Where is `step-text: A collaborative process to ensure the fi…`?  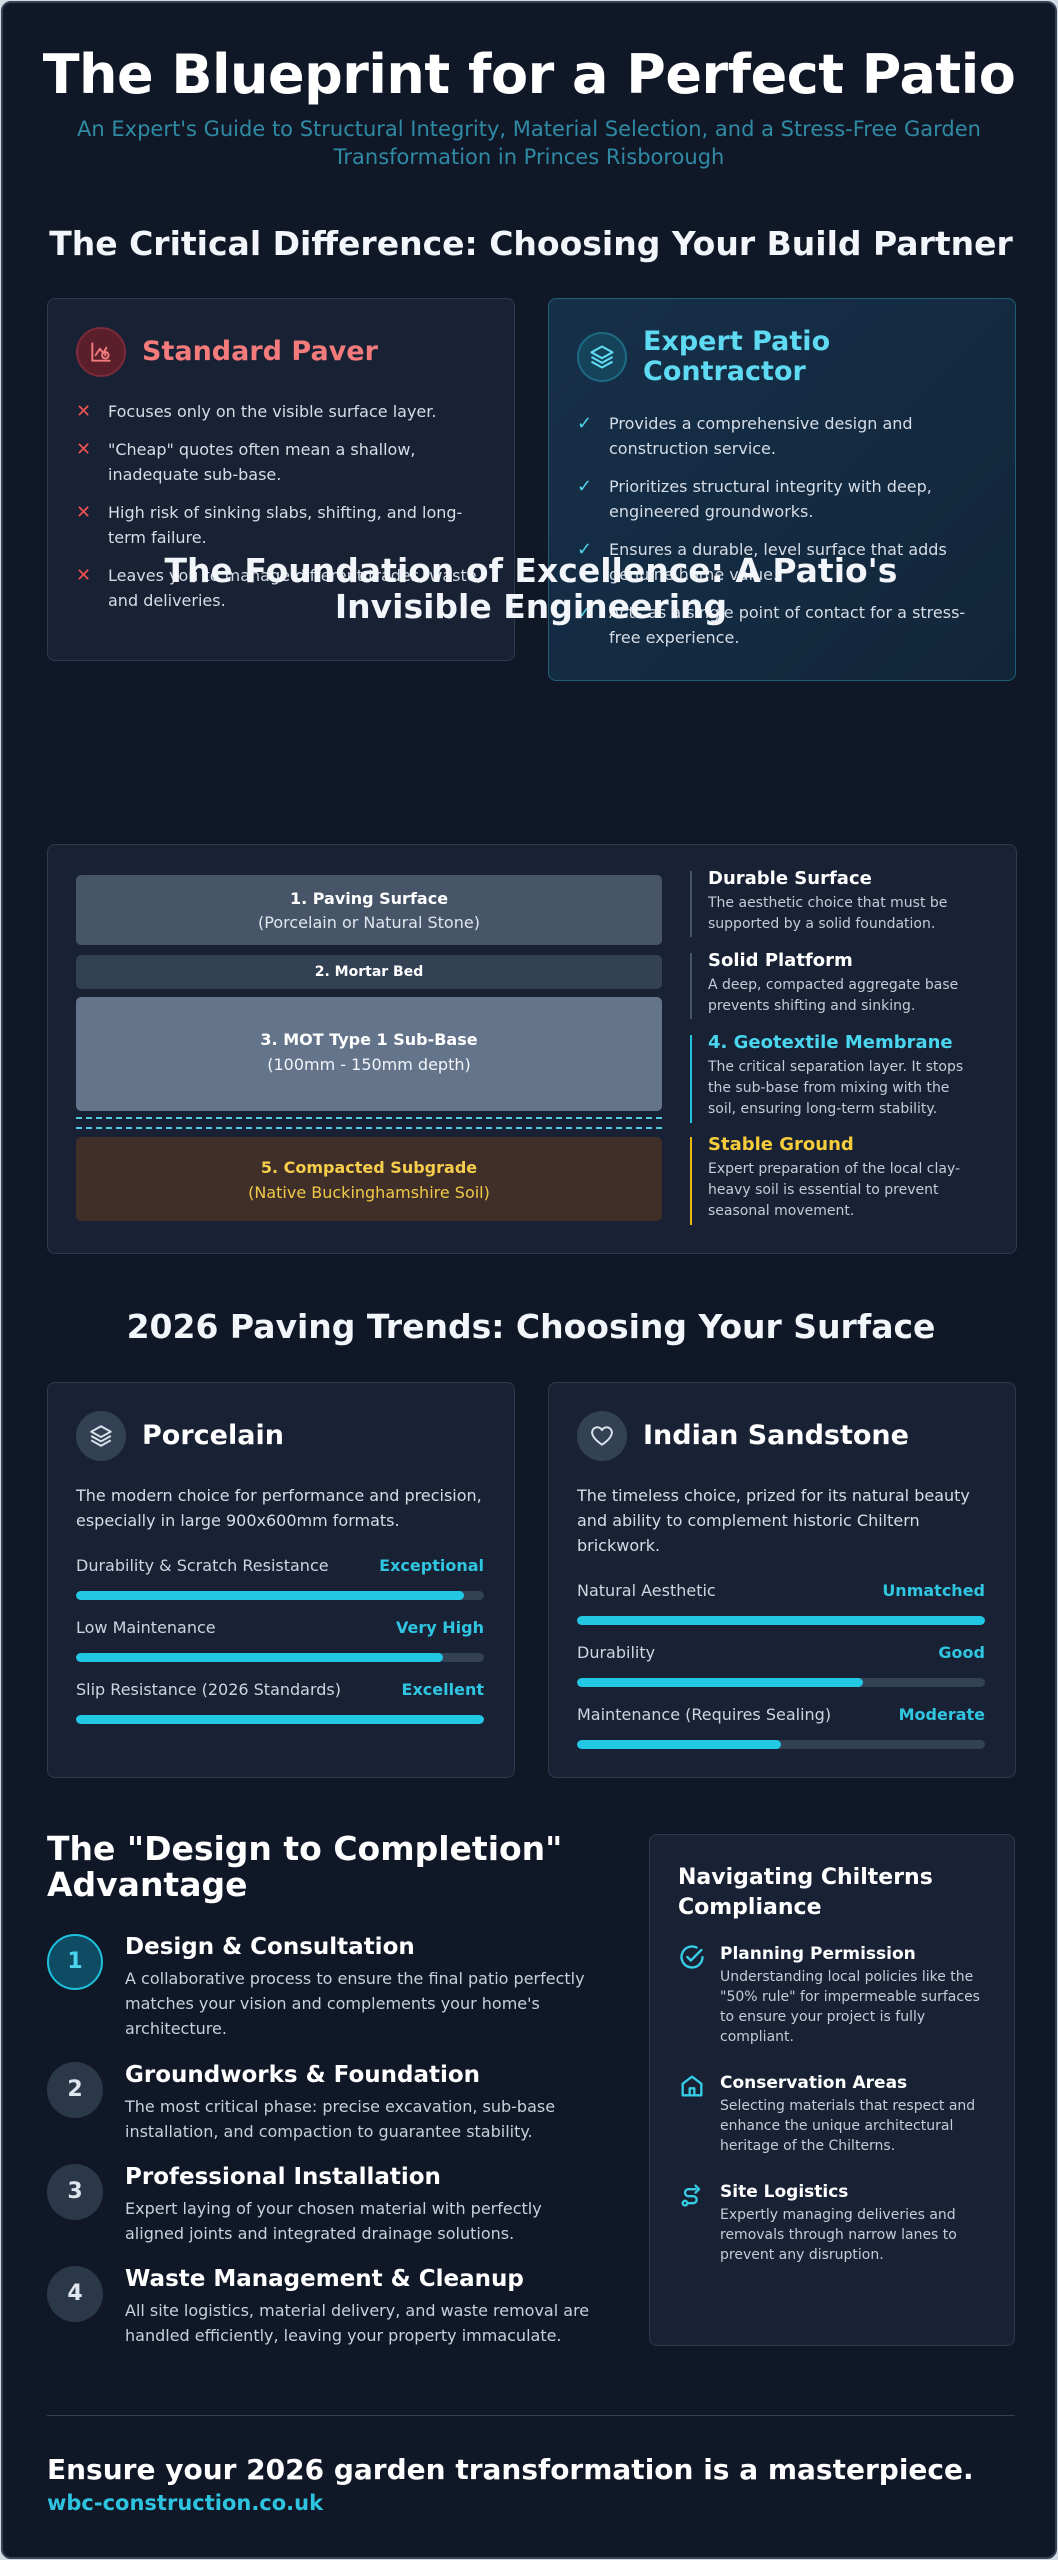 step-text: A collaborative process to ensure the fi… is located at coordinates (355, 2003).